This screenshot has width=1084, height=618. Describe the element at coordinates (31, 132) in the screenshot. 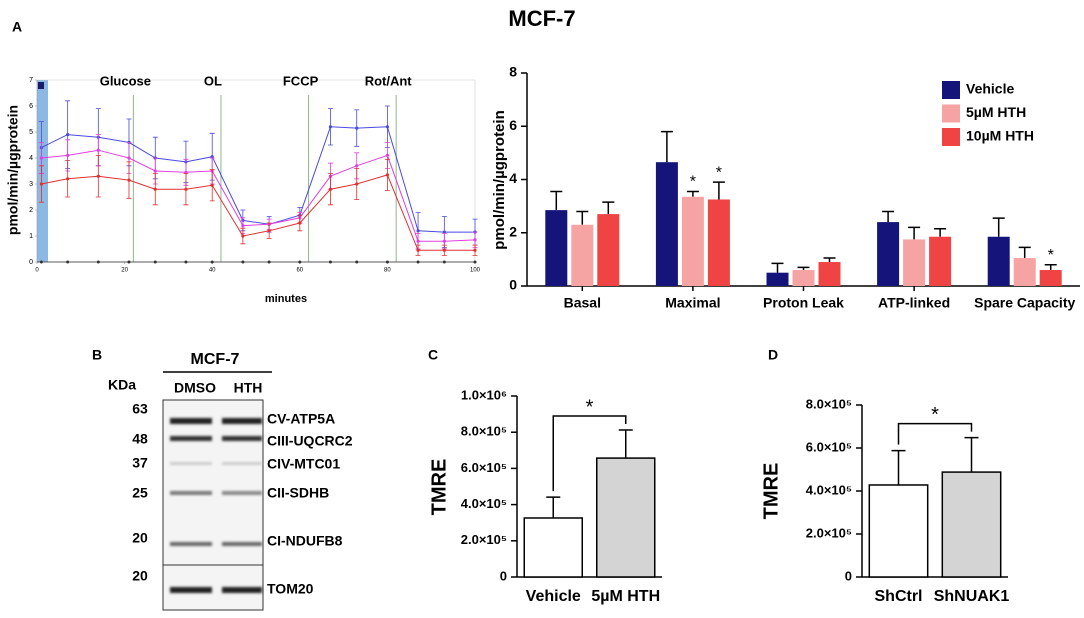

I see `y-tick-label: 5` at that location.